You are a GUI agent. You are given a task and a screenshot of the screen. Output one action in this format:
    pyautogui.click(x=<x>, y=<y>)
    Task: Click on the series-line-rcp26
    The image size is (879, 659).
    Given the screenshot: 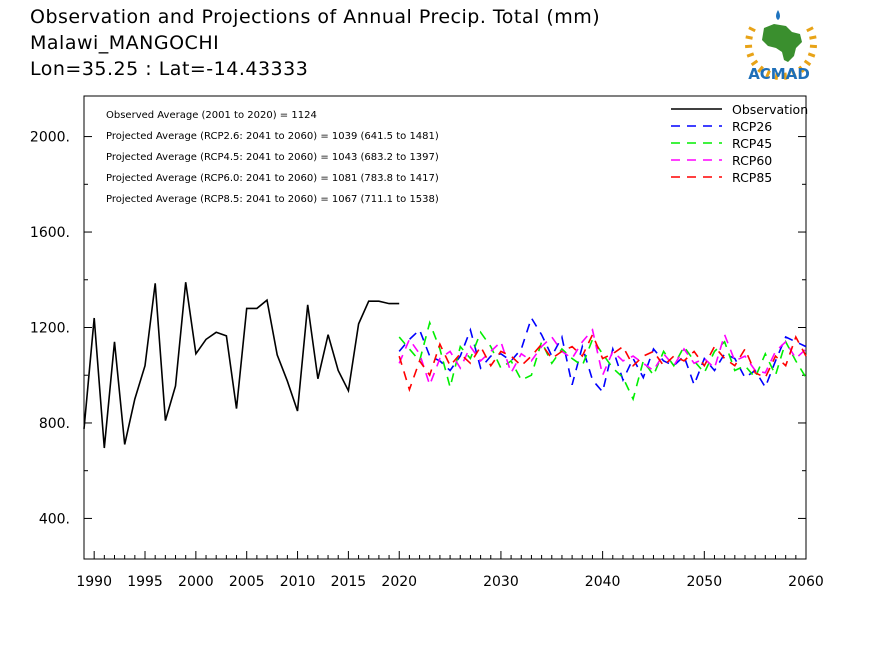 What is the action you would take?
    pyautogui.click(x=602, y=355)
    